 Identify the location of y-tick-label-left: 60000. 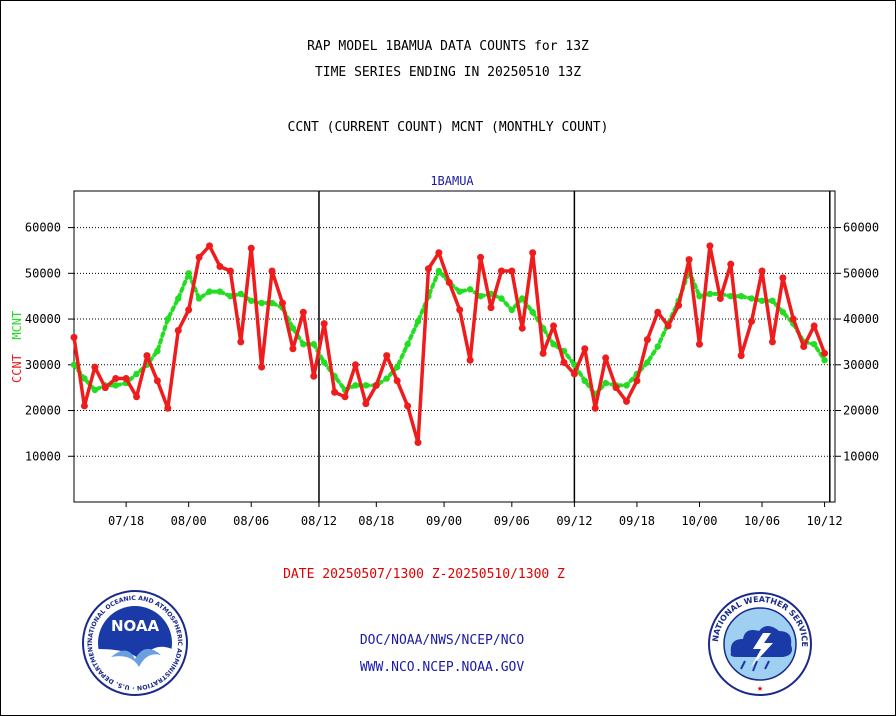
(43, 228).